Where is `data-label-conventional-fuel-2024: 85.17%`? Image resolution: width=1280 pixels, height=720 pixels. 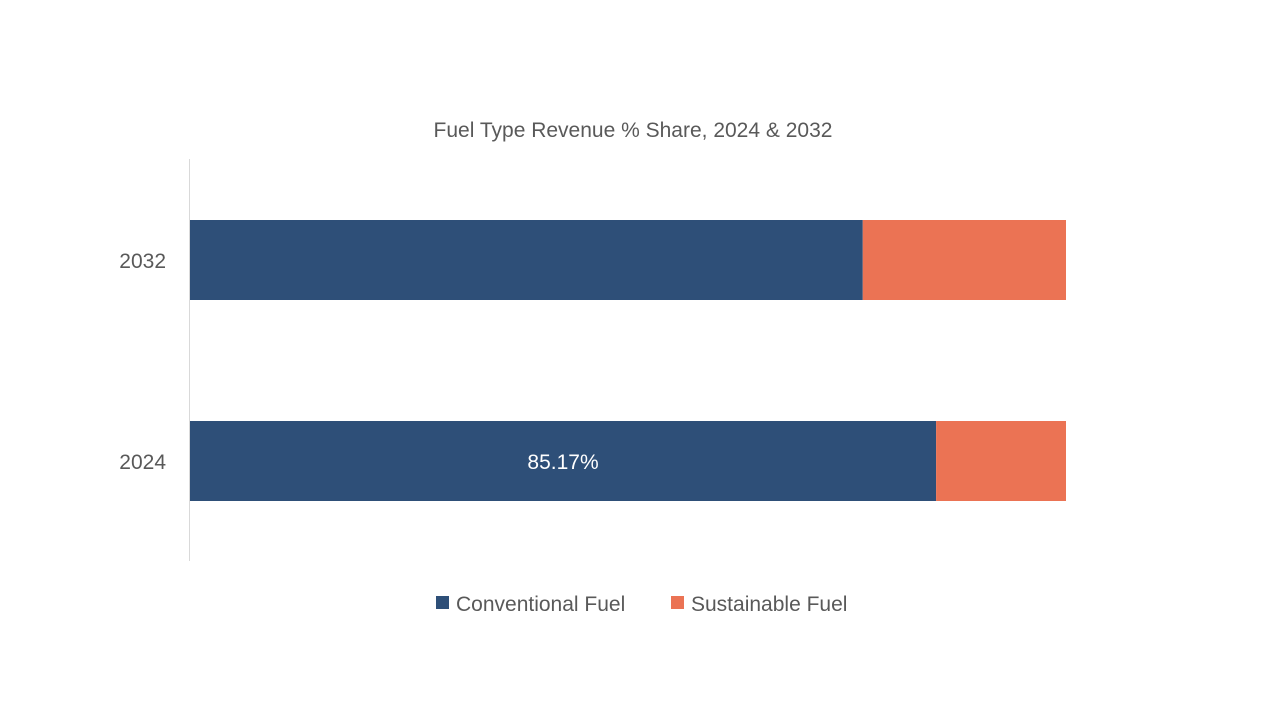
data-label-conventional-fuel-2024: 85.17% is located at coordinates (562, 462).